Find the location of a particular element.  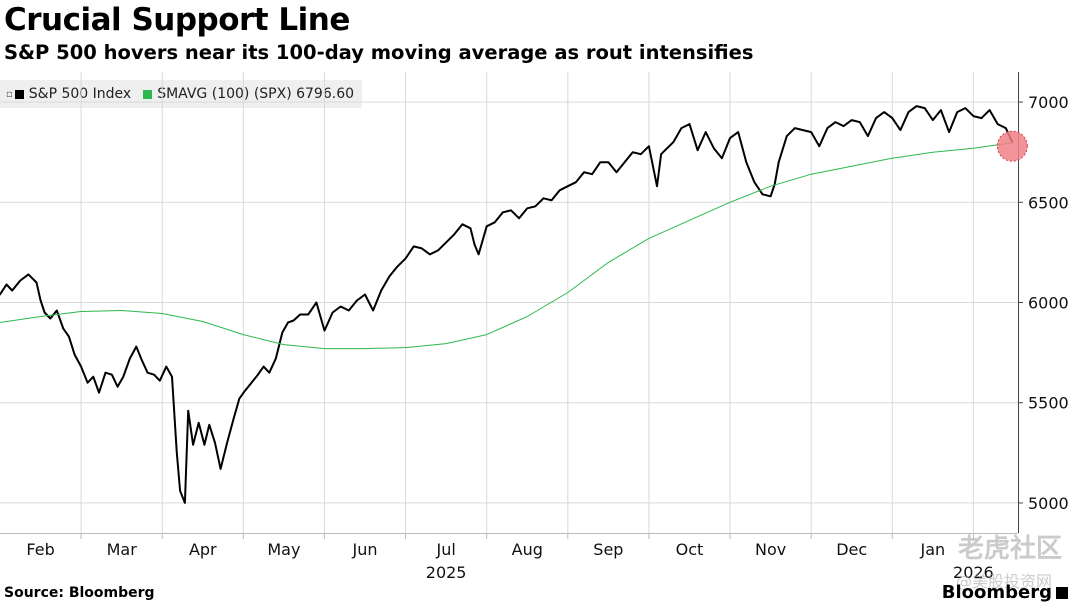

legend-item-spx: S&P 500 Index is located at coordinates (73, 94).